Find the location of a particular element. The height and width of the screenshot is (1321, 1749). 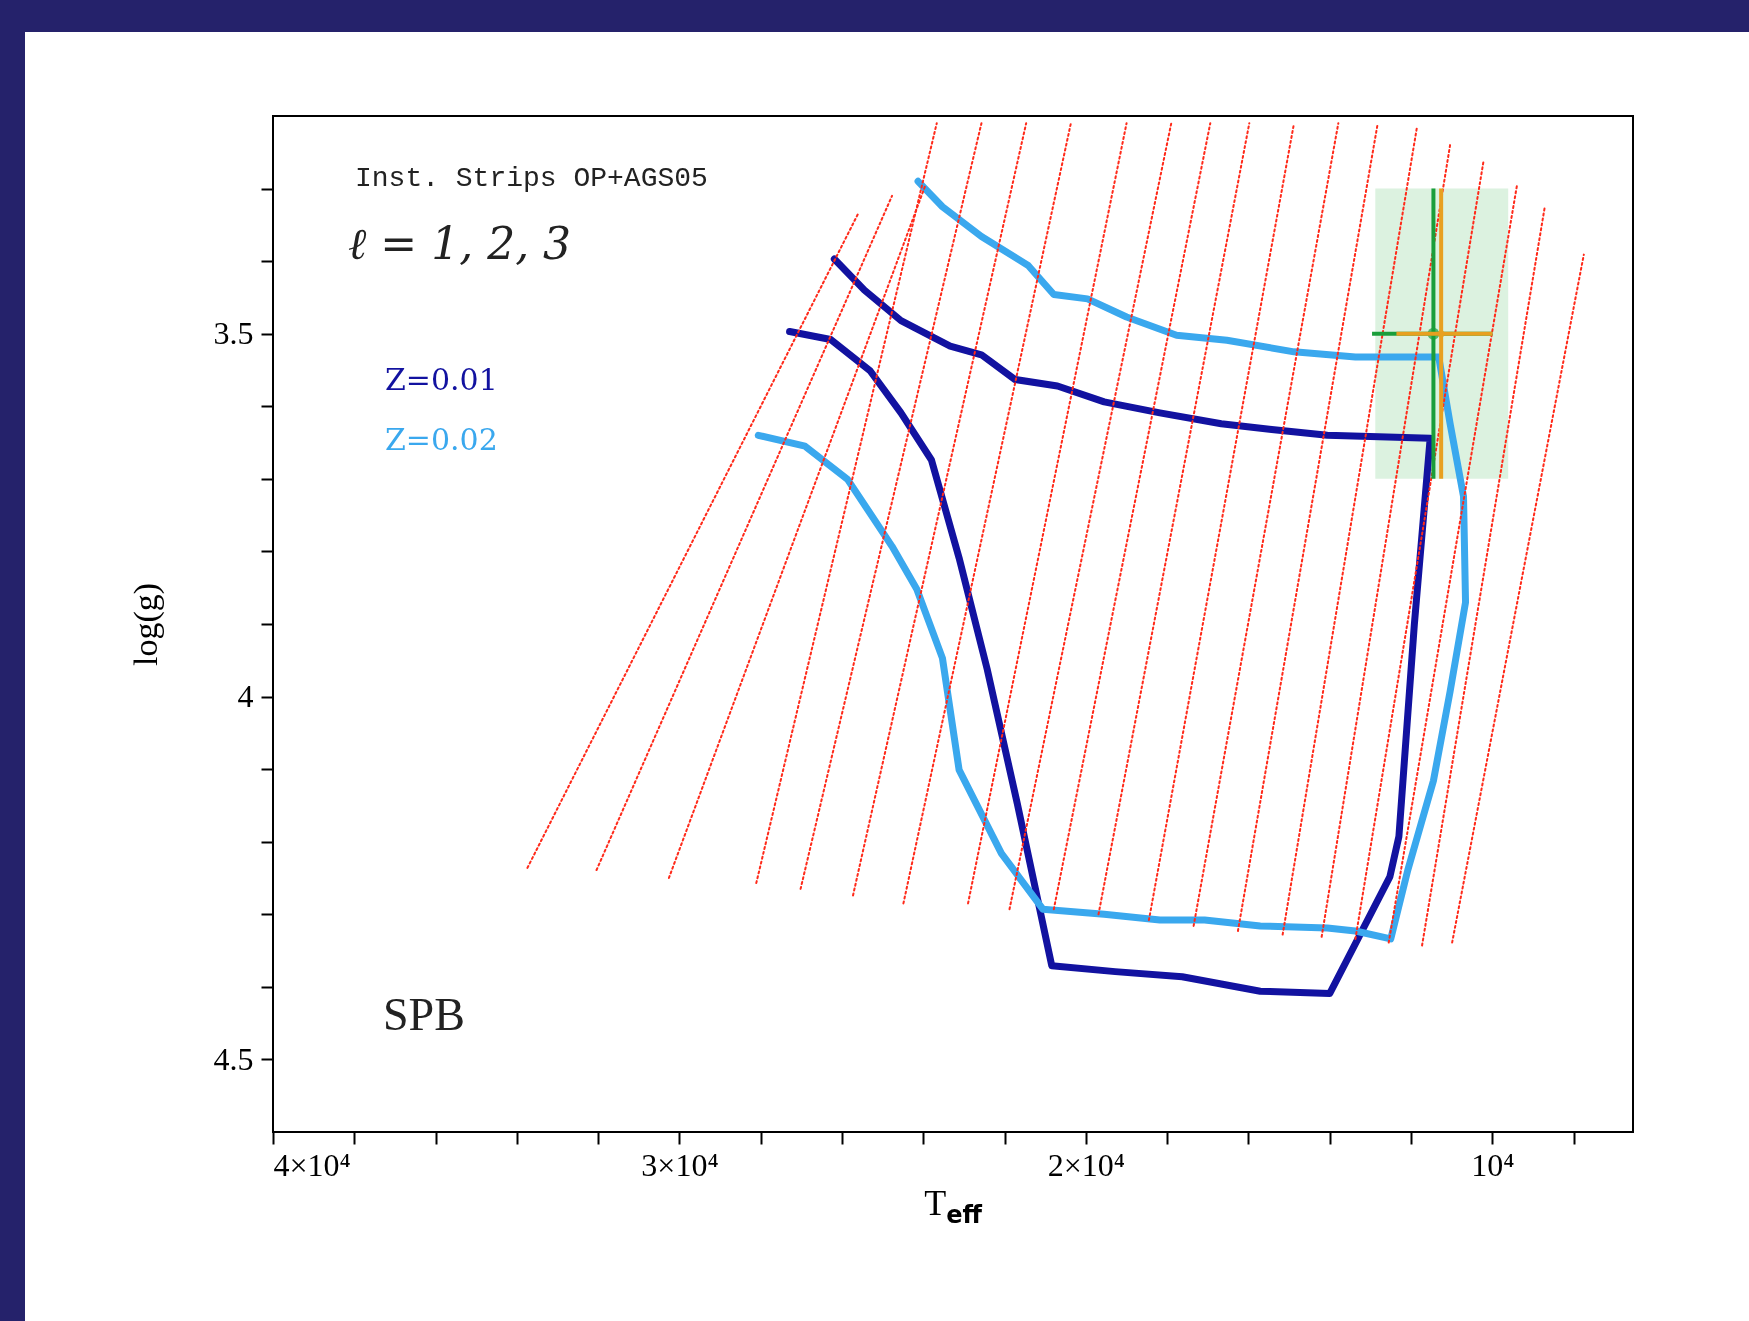

x-axis-title: T$_{eff}$ is located at coordinates (953, 1206).